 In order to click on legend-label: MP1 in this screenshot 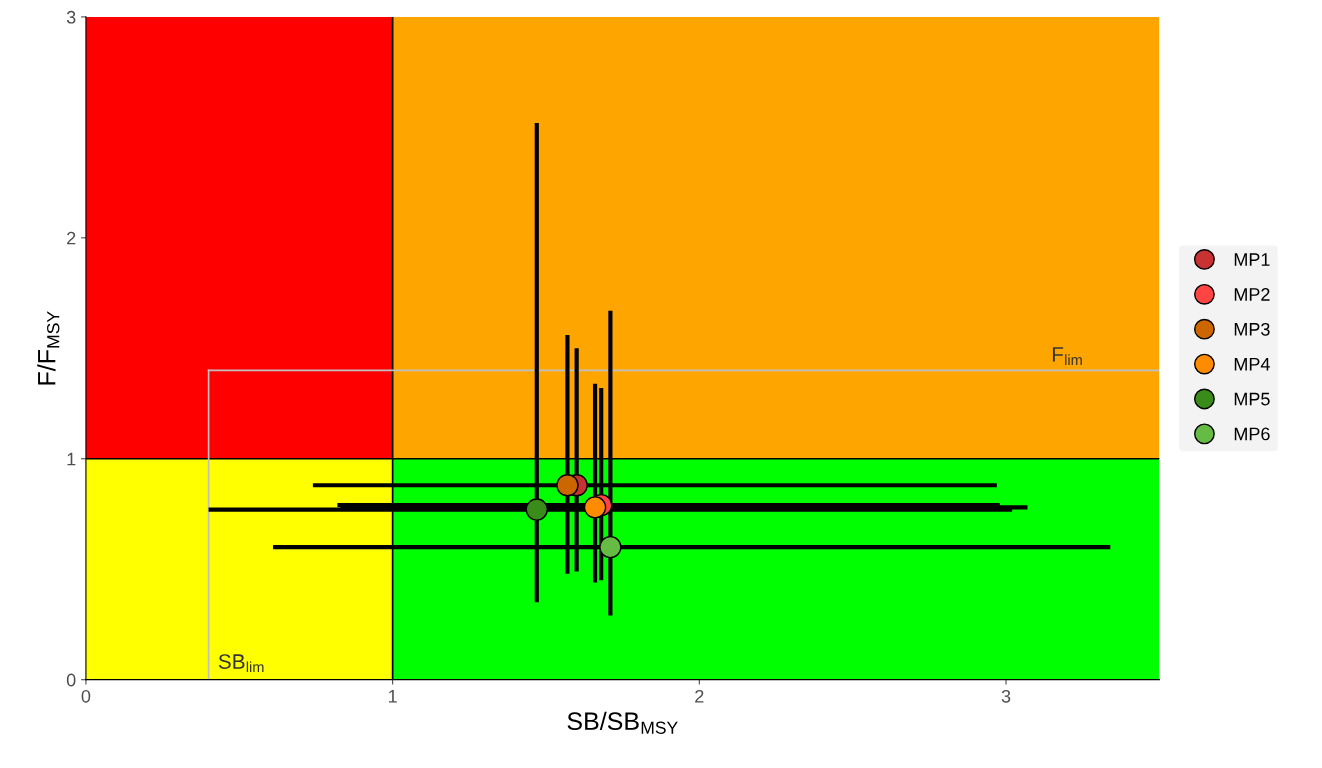, I will do `click(1252, 259)`.